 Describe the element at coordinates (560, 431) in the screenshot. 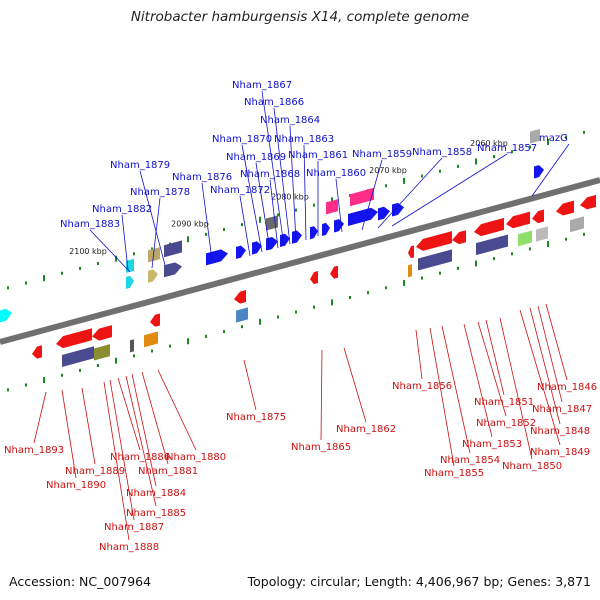

I see `reverse-gene-label: Nham_1848` at that location.